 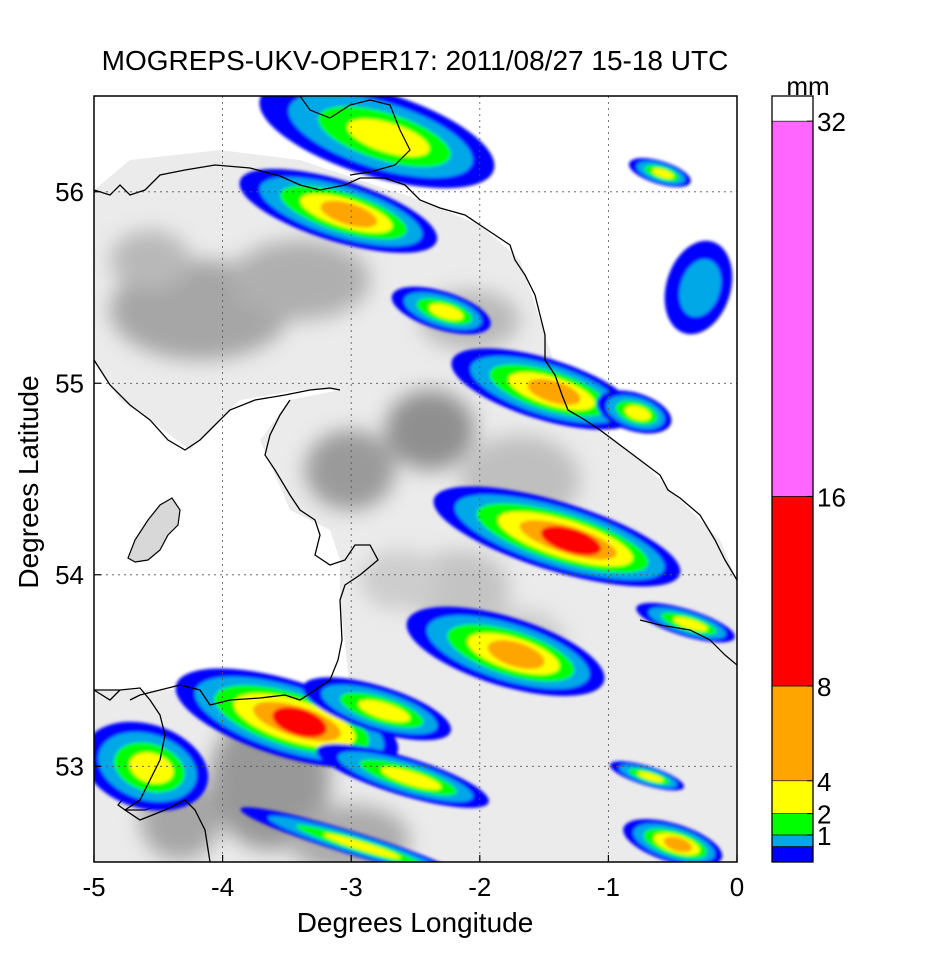 I want to click on isle-of-man, so click(x=154, y=530).